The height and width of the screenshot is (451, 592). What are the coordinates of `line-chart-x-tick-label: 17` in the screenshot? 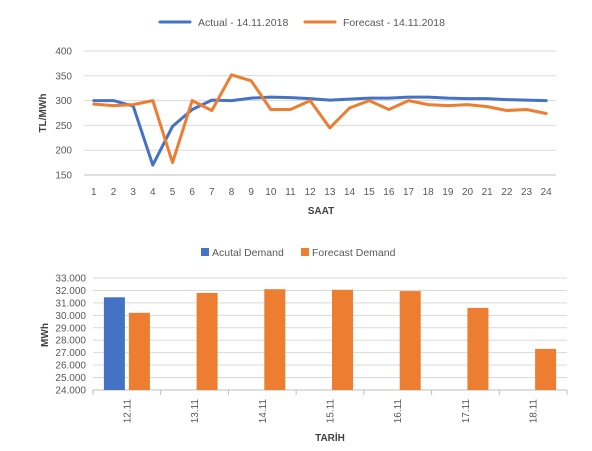 It's located at (409, 192).